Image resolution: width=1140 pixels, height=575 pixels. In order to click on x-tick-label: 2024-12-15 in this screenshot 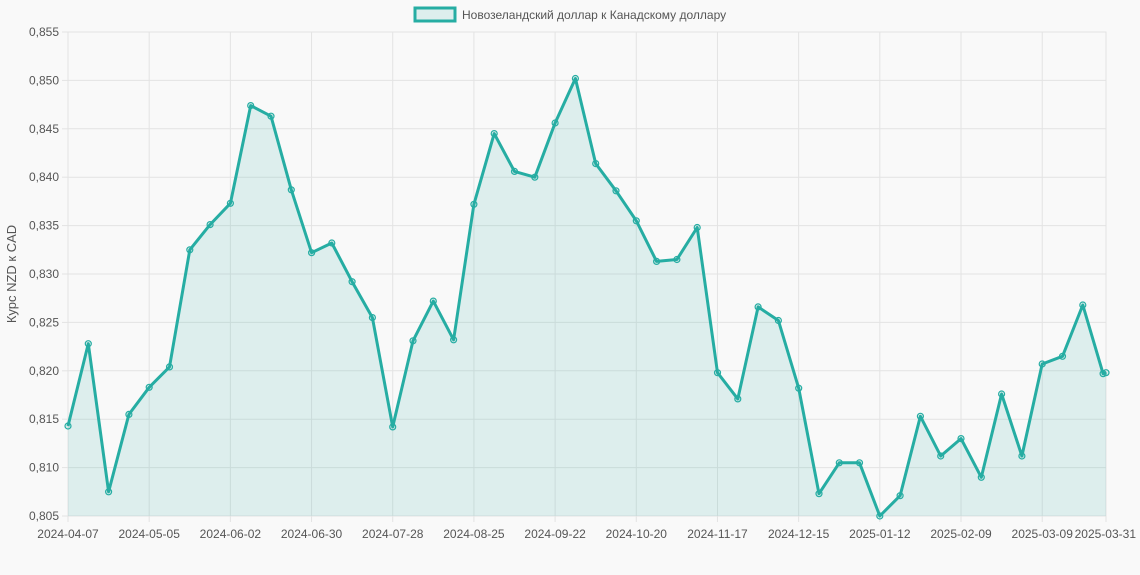, I will do `click(799, 534)`.